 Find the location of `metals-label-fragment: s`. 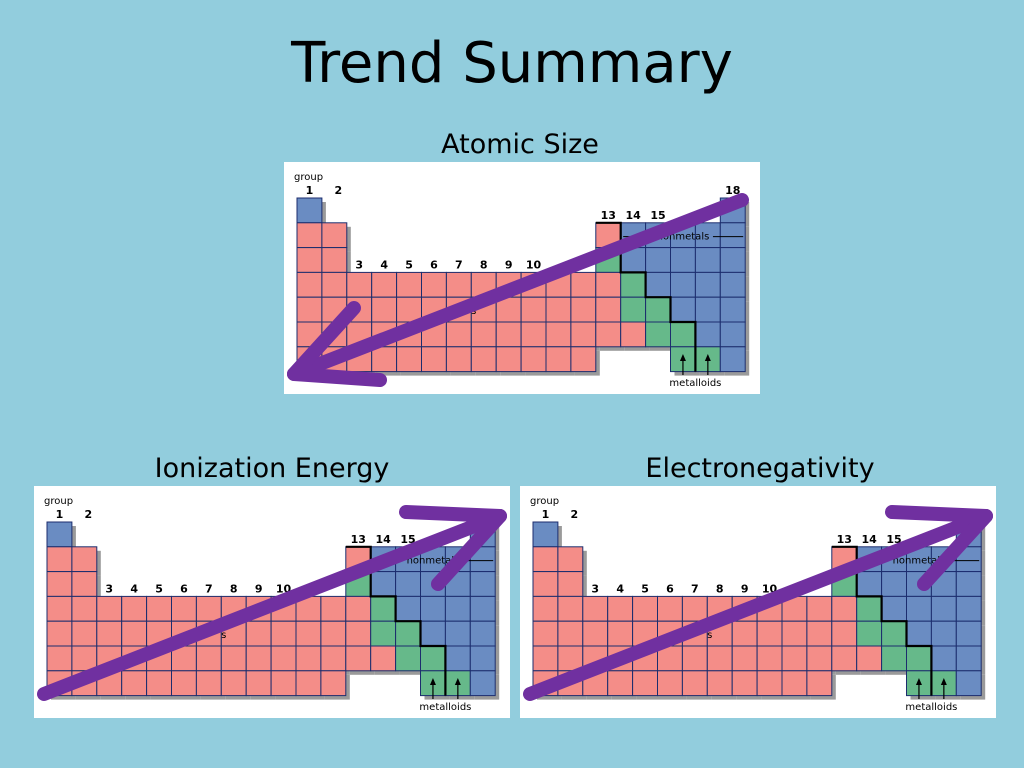

metals-label-fragment: s is located at coordinates (223, 635).